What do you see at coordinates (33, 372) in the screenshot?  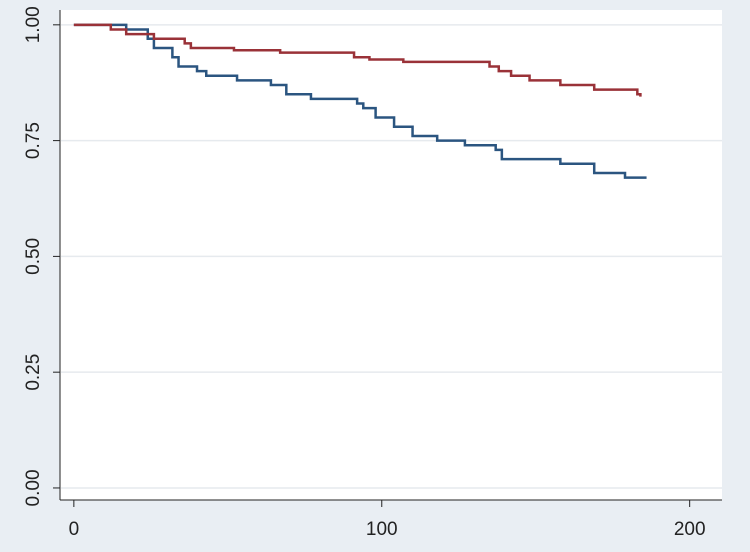 I see `y-tick-label: 0.25` at bounding box center [33, 372].